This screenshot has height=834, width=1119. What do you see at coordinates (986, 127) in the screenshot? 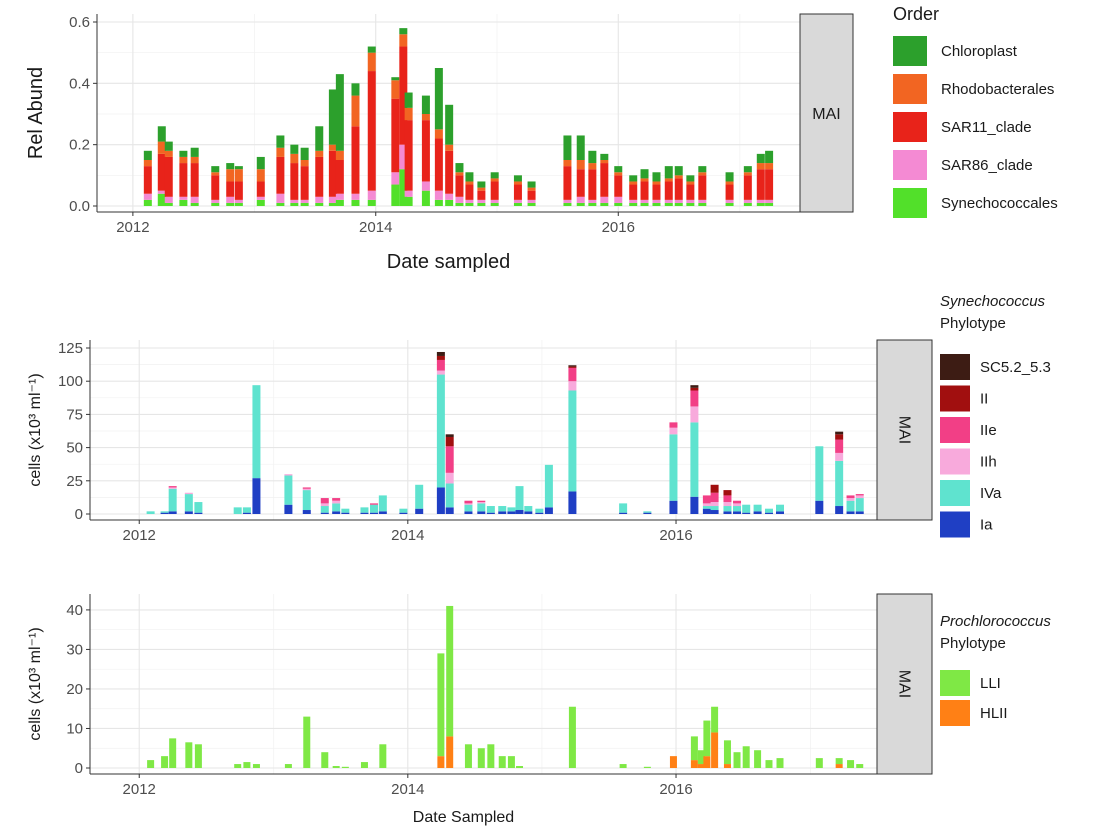
I see `legend-label: SAR11_clade` at bounding box center [986, 127].